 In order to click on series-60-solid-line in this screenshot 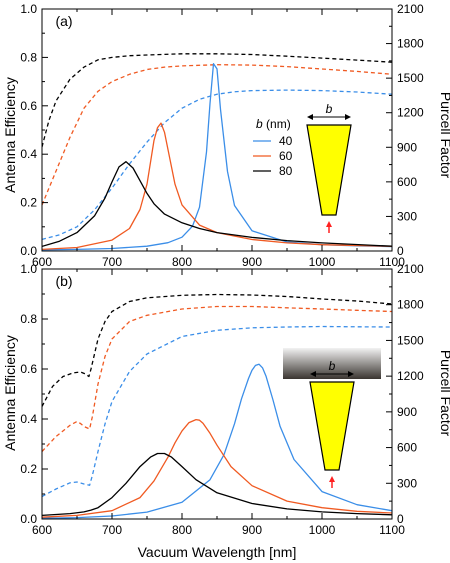, I will do `click(217, 468)`.